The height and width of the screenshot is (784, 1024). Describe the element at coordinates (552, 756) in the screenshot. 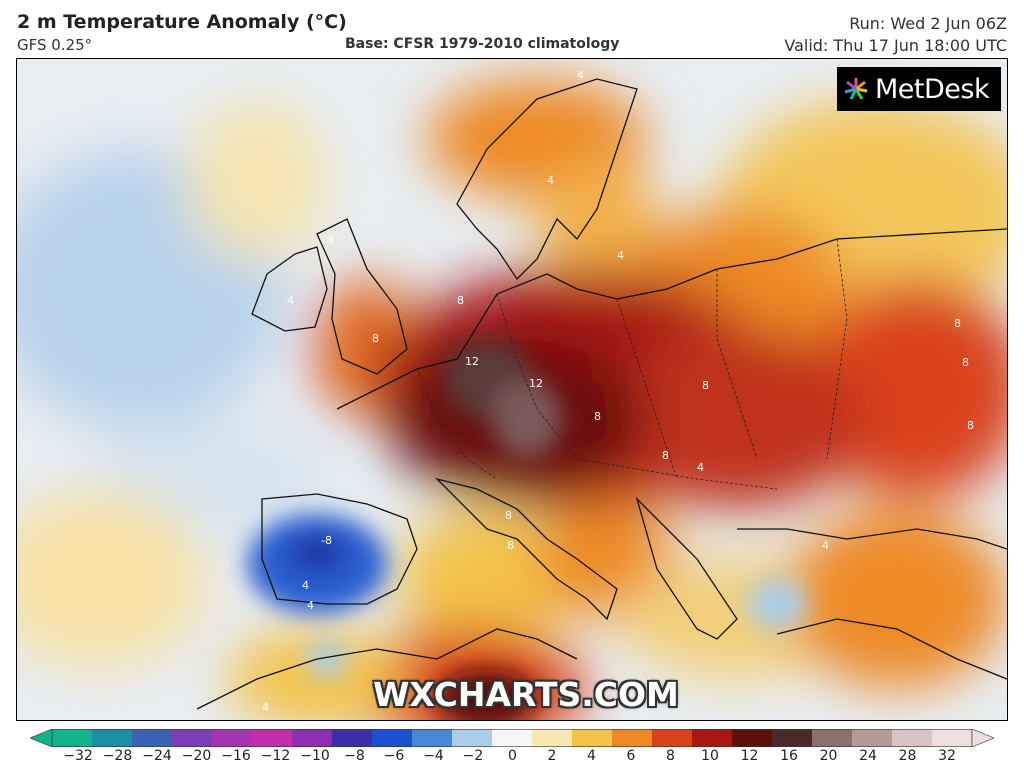

I see `colorbar-tick-label: 2` at that location.